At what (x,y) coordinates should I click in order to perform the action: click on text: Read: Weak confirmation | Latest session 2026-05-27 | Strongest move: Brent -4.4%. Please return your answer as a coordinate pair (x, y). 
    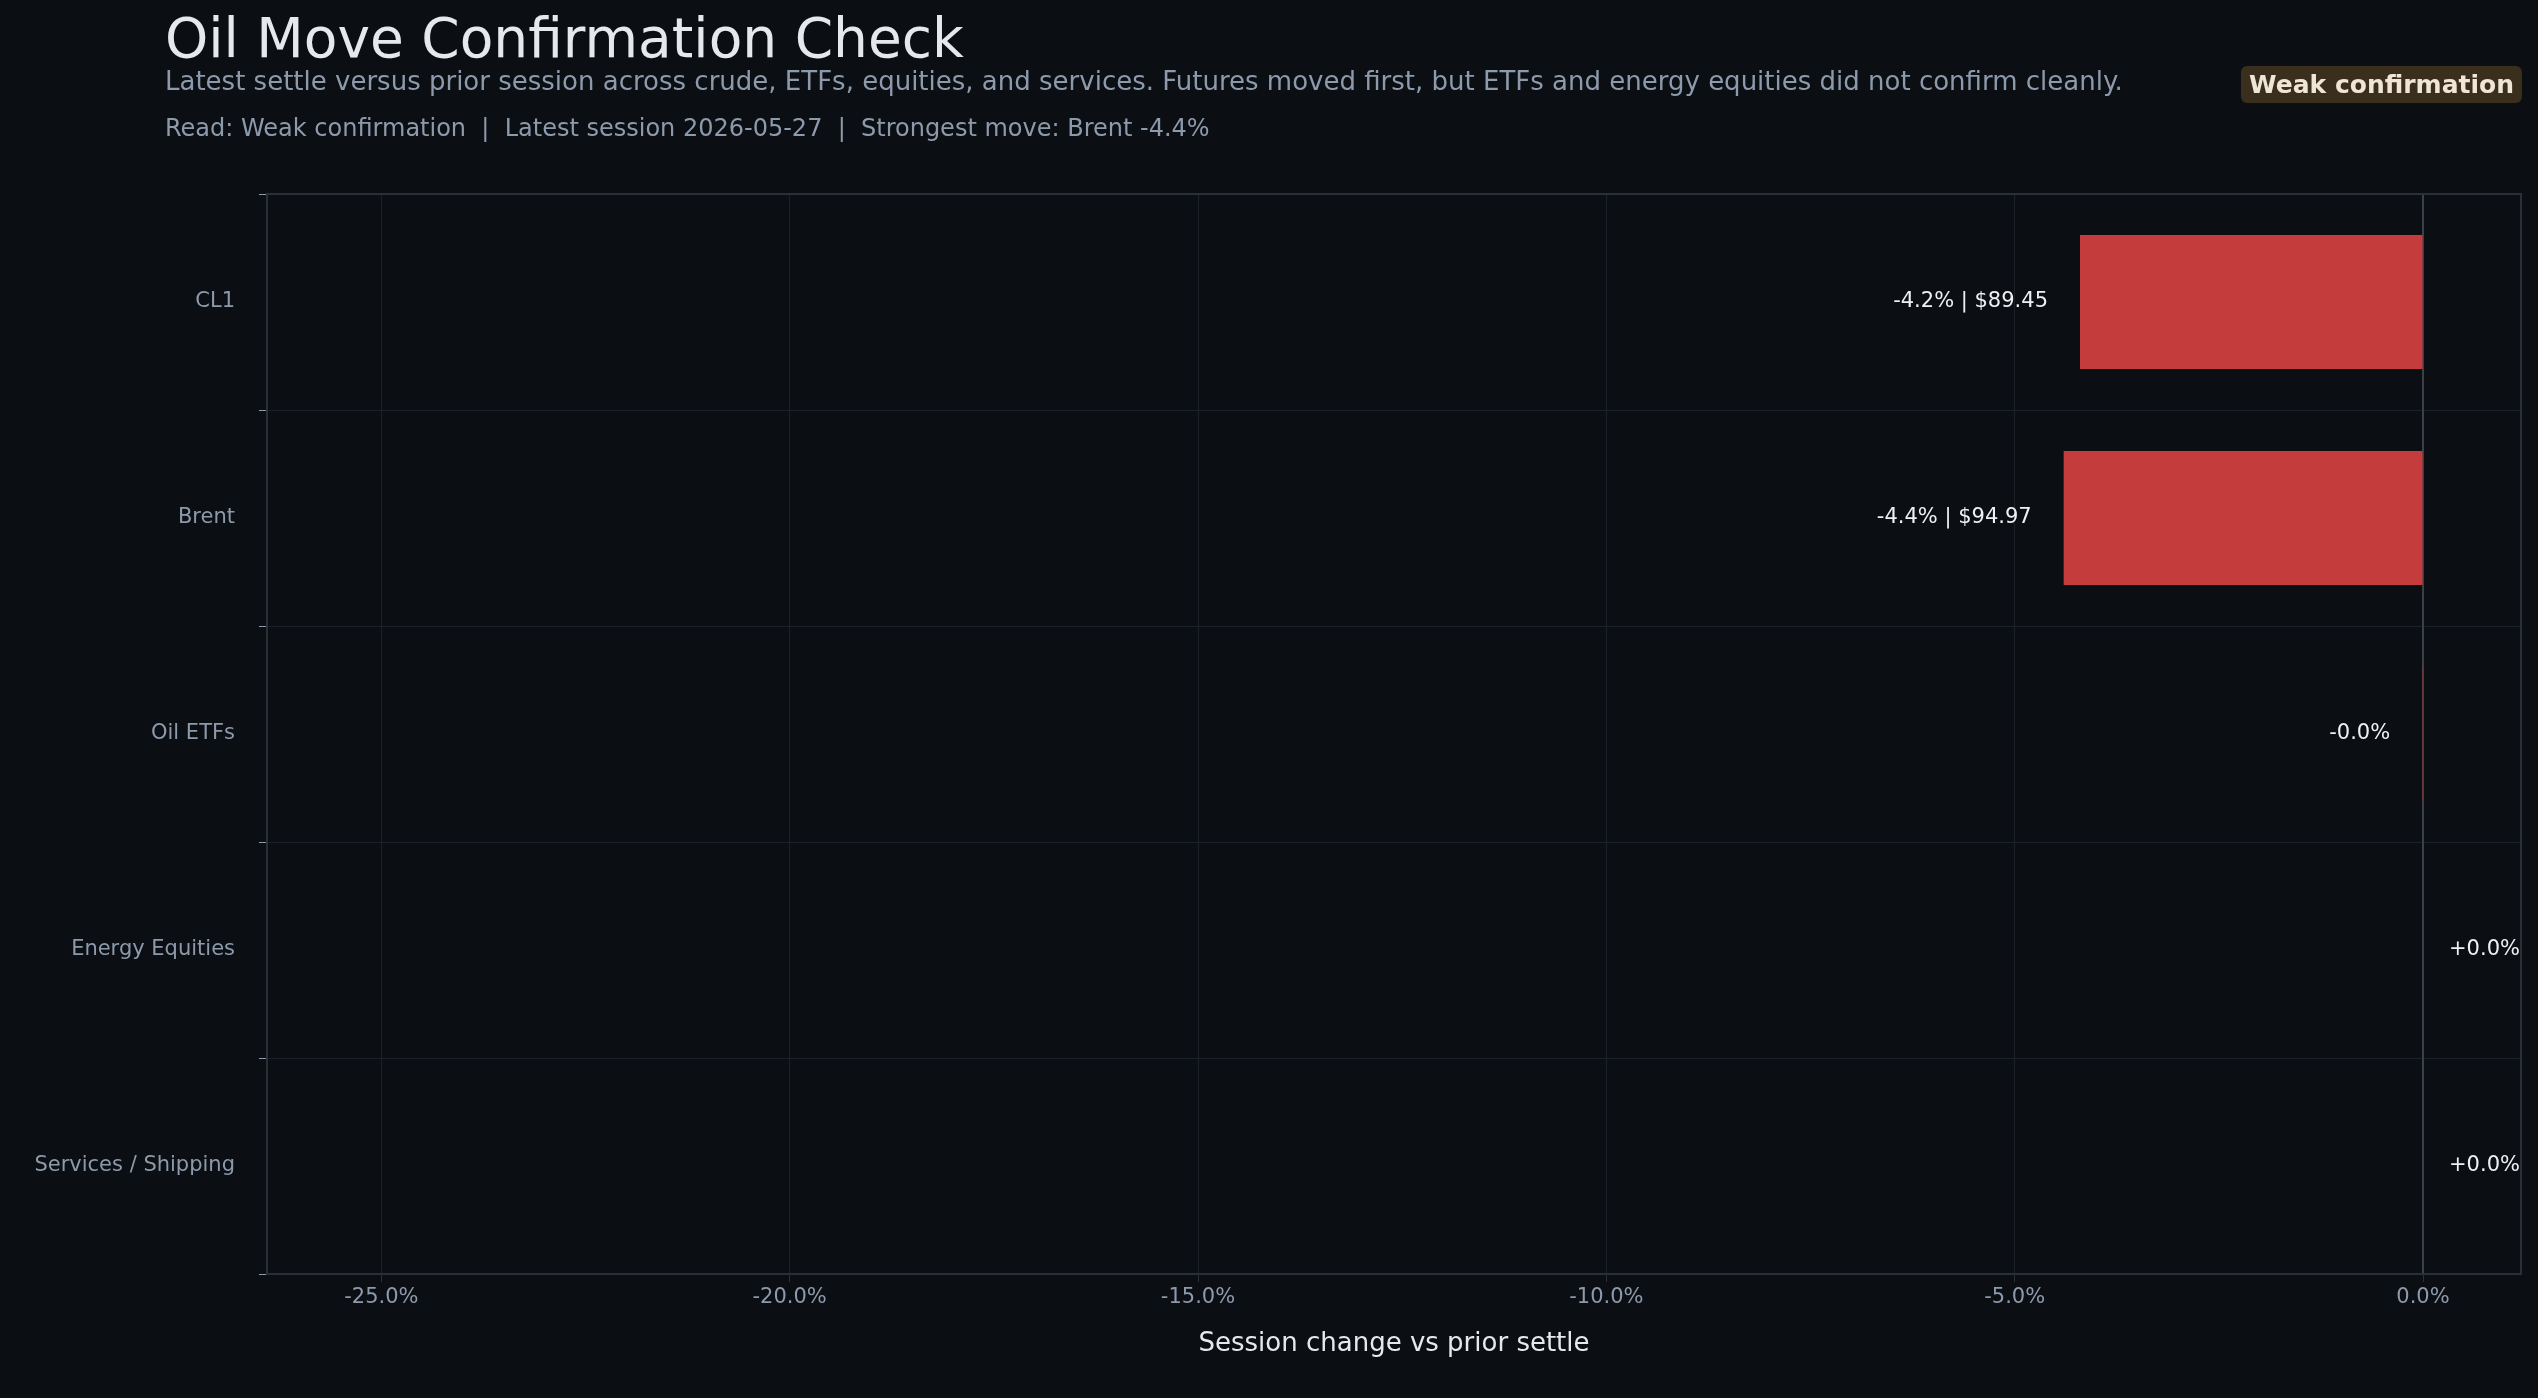
    Looking at the image, I should click on (687, 128).